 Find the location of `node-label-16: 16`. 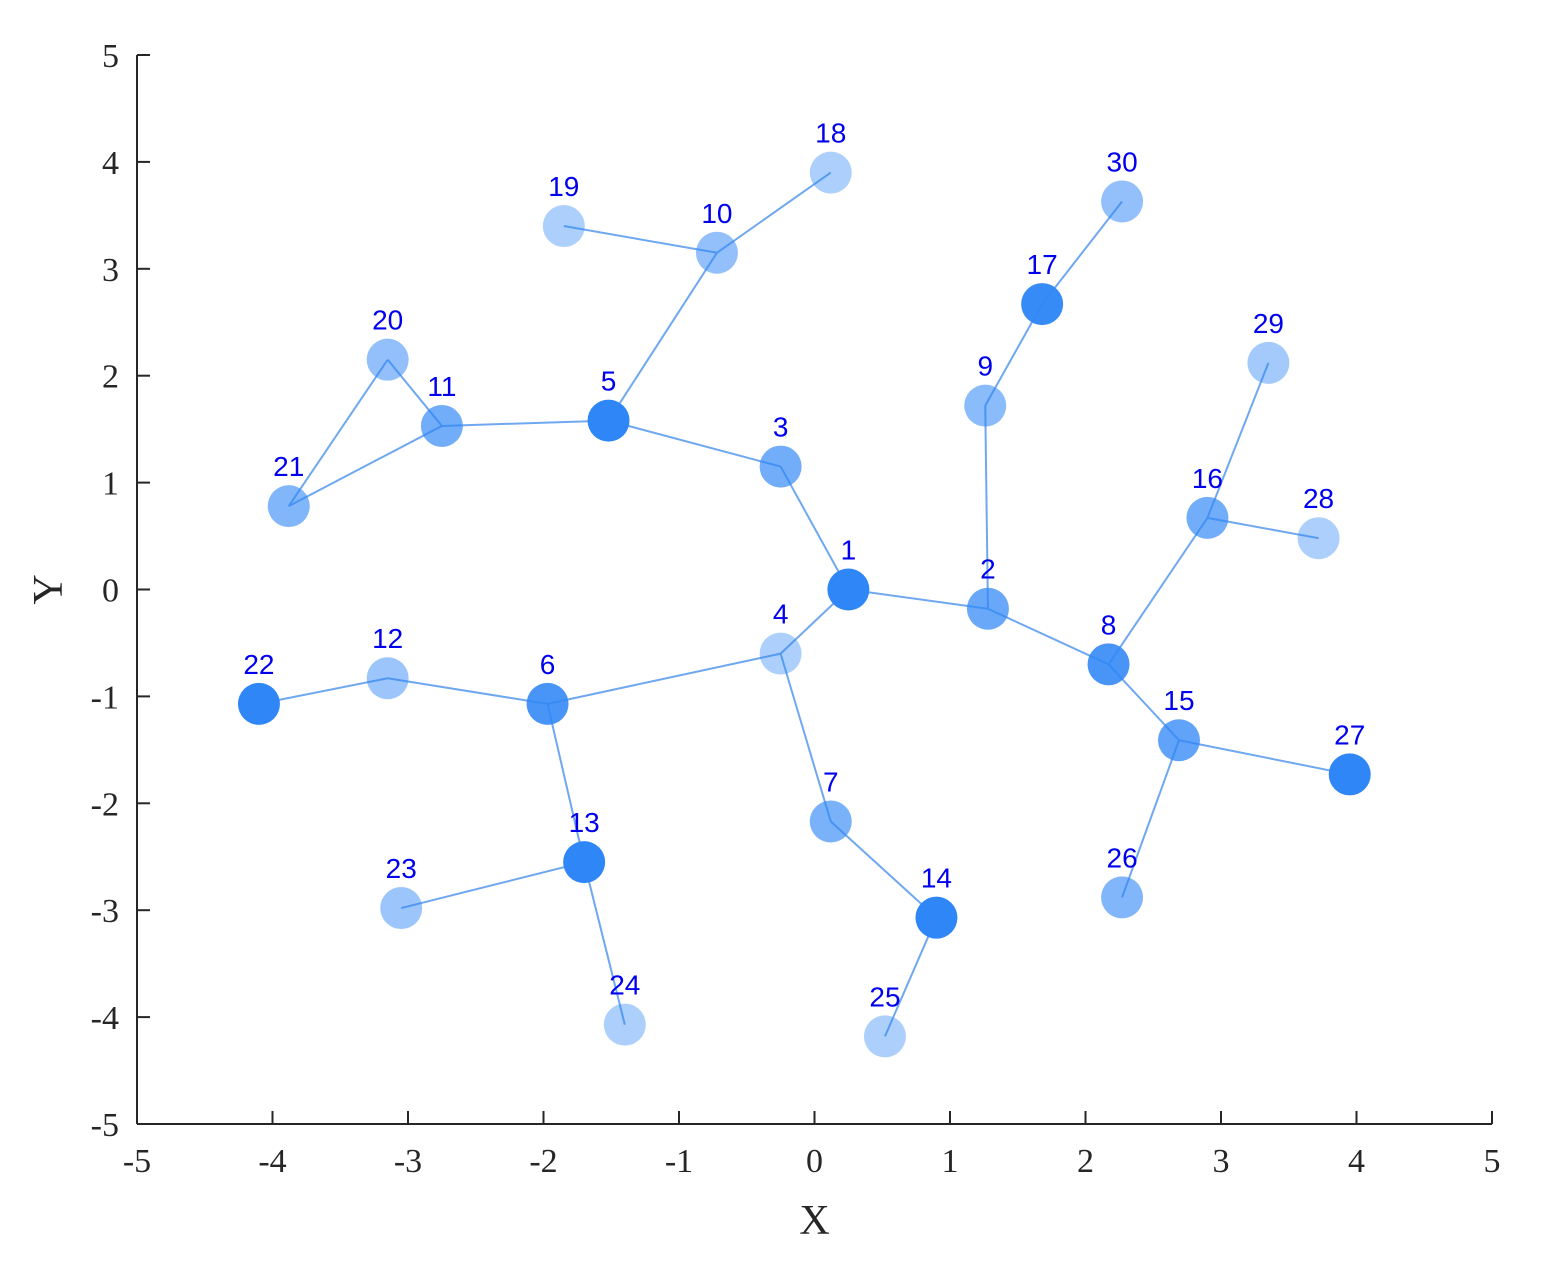

node-label-16: 16 is located at coordinates (1207, 478).